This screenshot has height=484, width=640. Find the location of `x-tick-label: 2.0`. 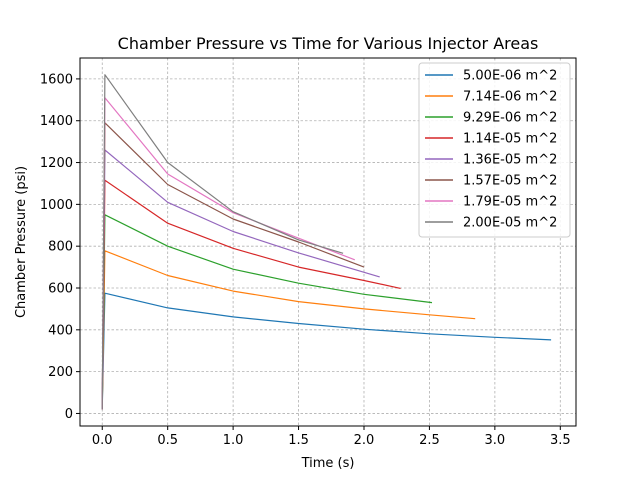

x-tick-label: 2.0 is located at coordinates (364, 440).